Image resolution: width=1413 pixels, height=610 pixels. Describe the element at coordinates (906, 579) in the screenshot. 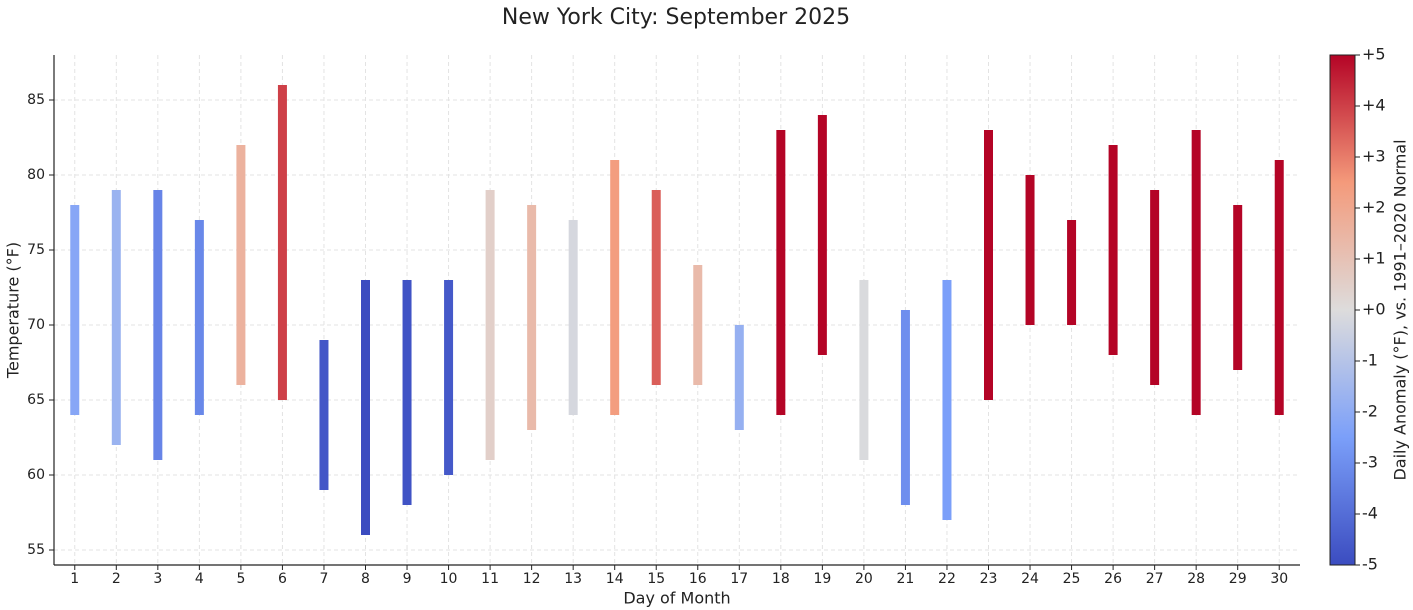

I see `x-tick-label: 21` at that location.